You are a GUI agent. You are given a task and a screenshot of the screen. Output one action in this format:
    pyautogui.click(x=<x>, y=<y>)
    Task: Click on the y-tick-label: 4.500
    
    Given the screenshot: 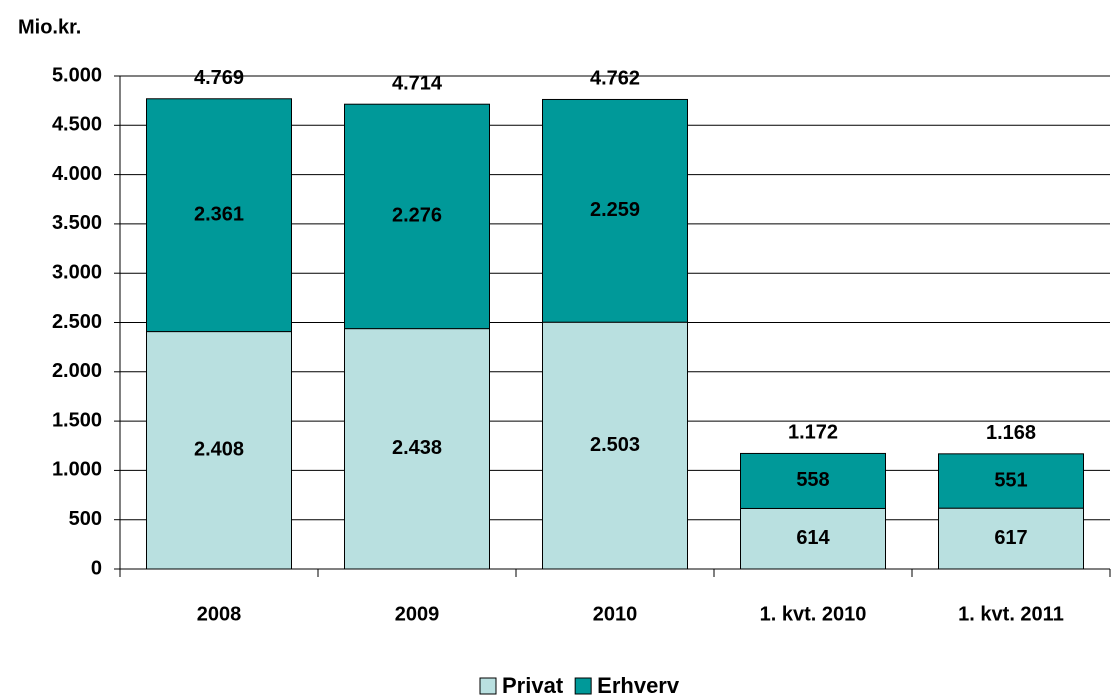 What is the action you would take?
    pyautogui.click(x=77, y=125)
    